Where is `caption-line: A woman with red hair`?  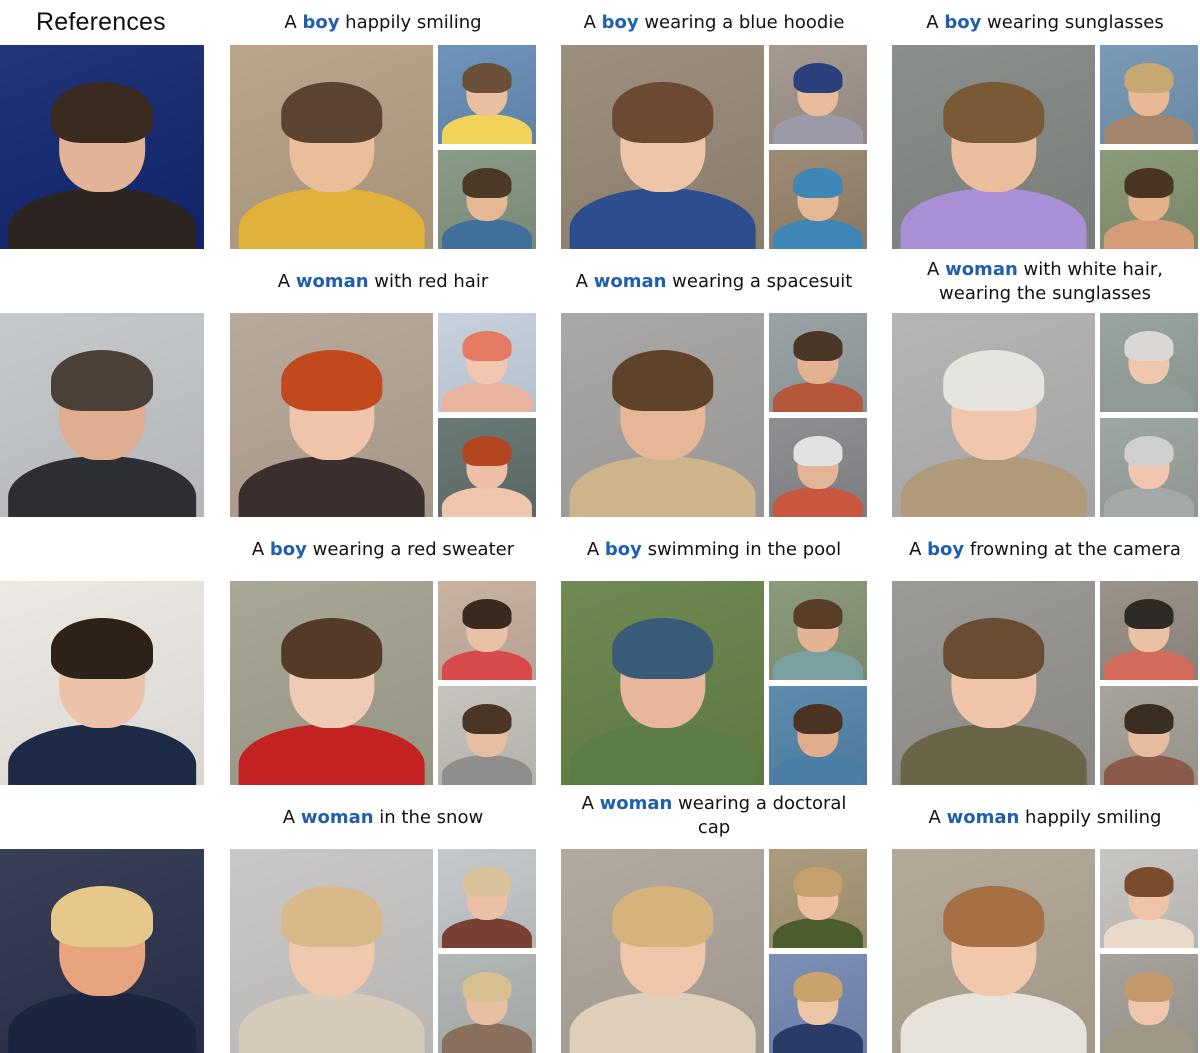
caption-line: A woman with red hair is located at coordinates (383, 282).